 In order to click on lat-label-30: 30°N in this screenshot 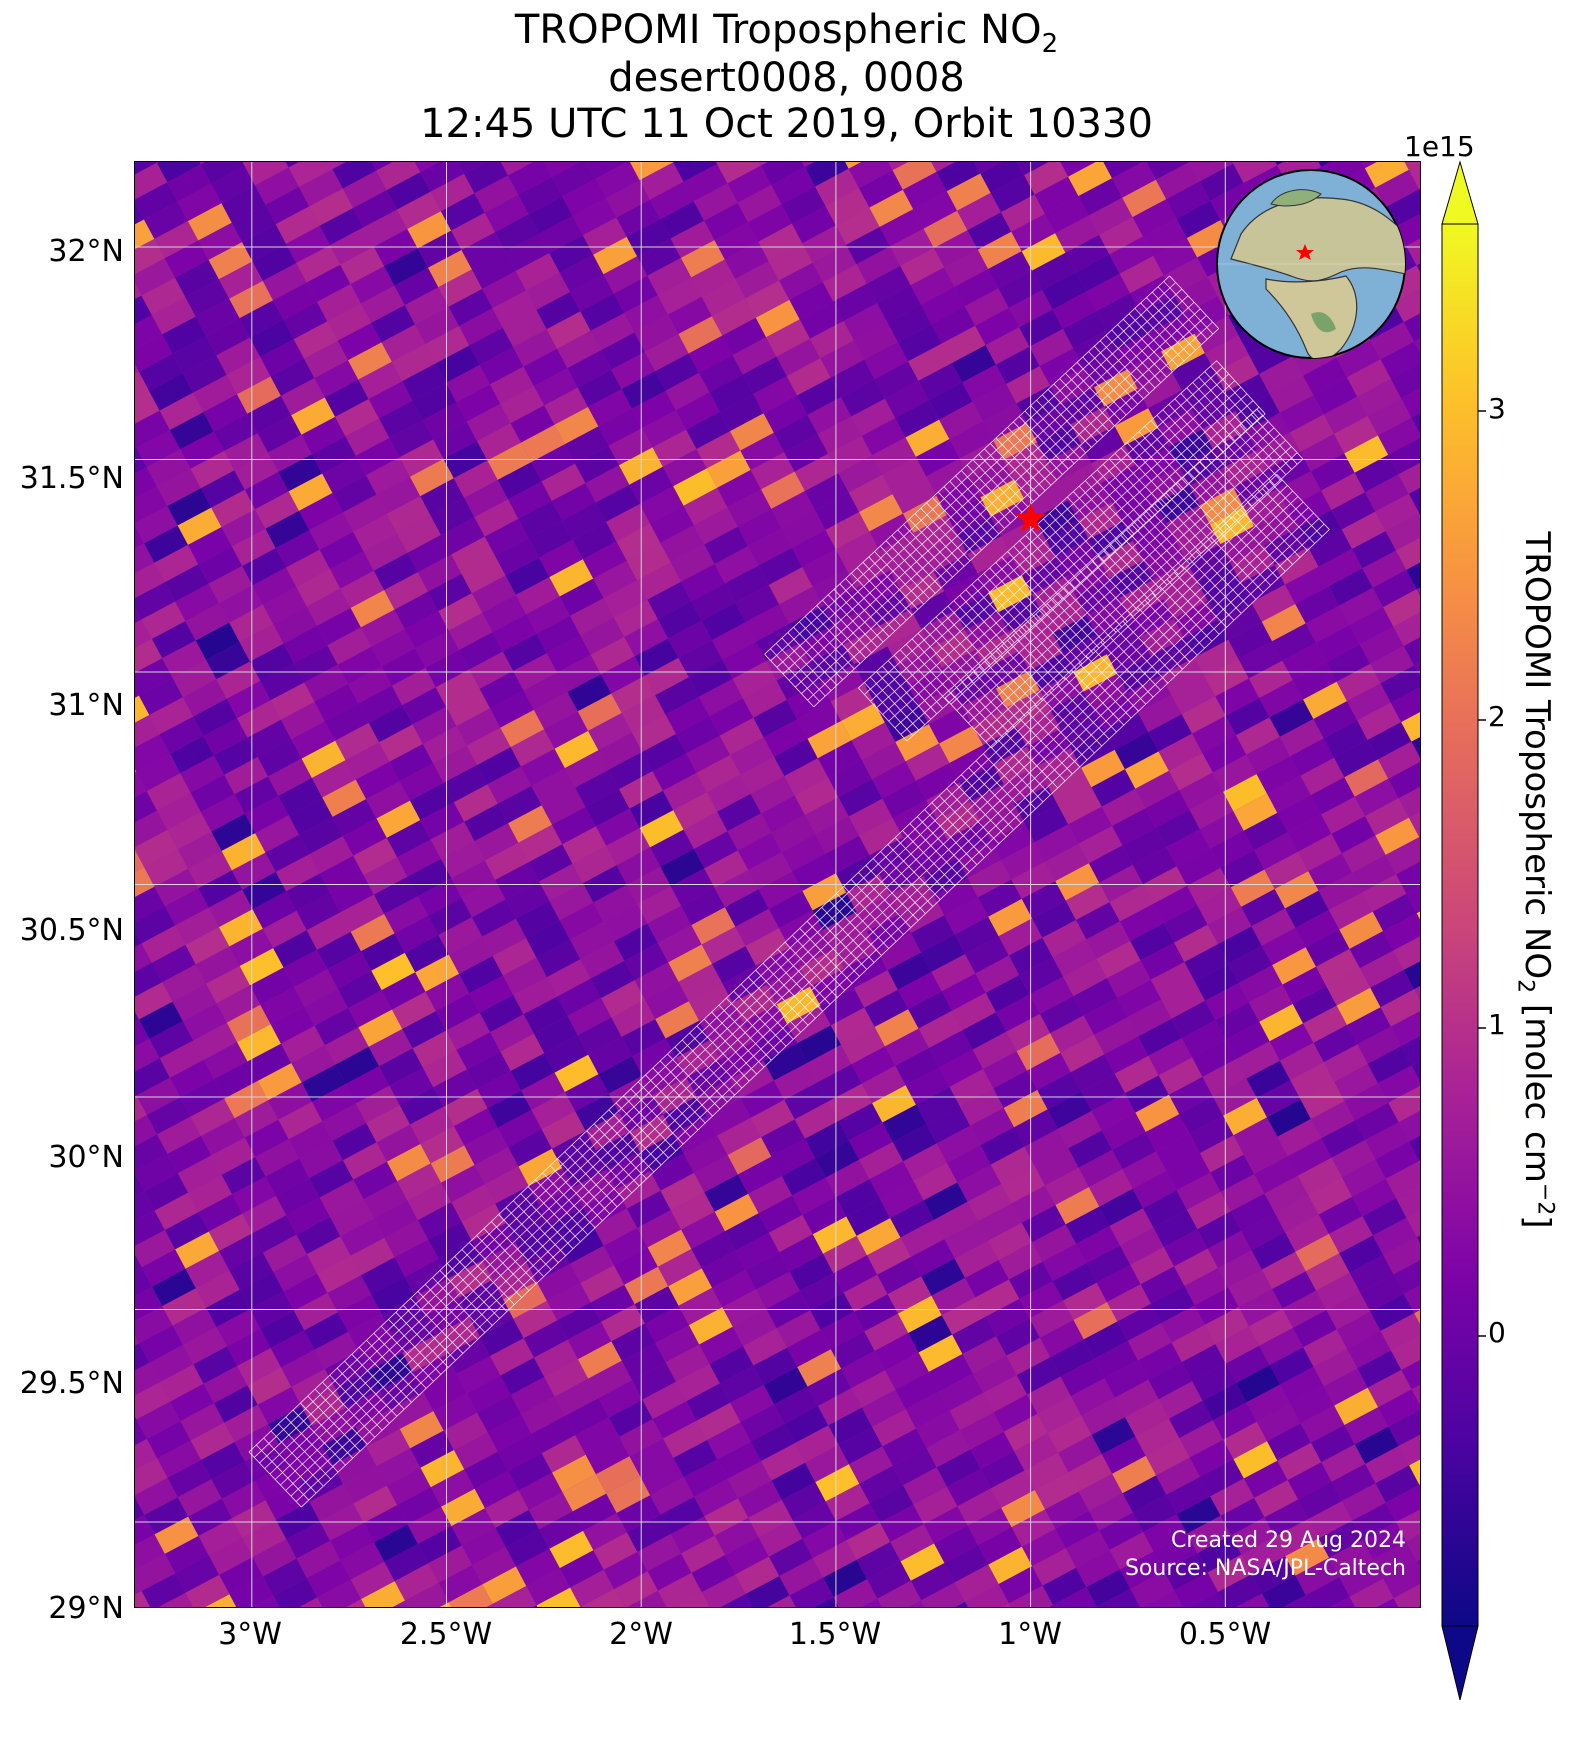, I will do `click(86, 1157)`.